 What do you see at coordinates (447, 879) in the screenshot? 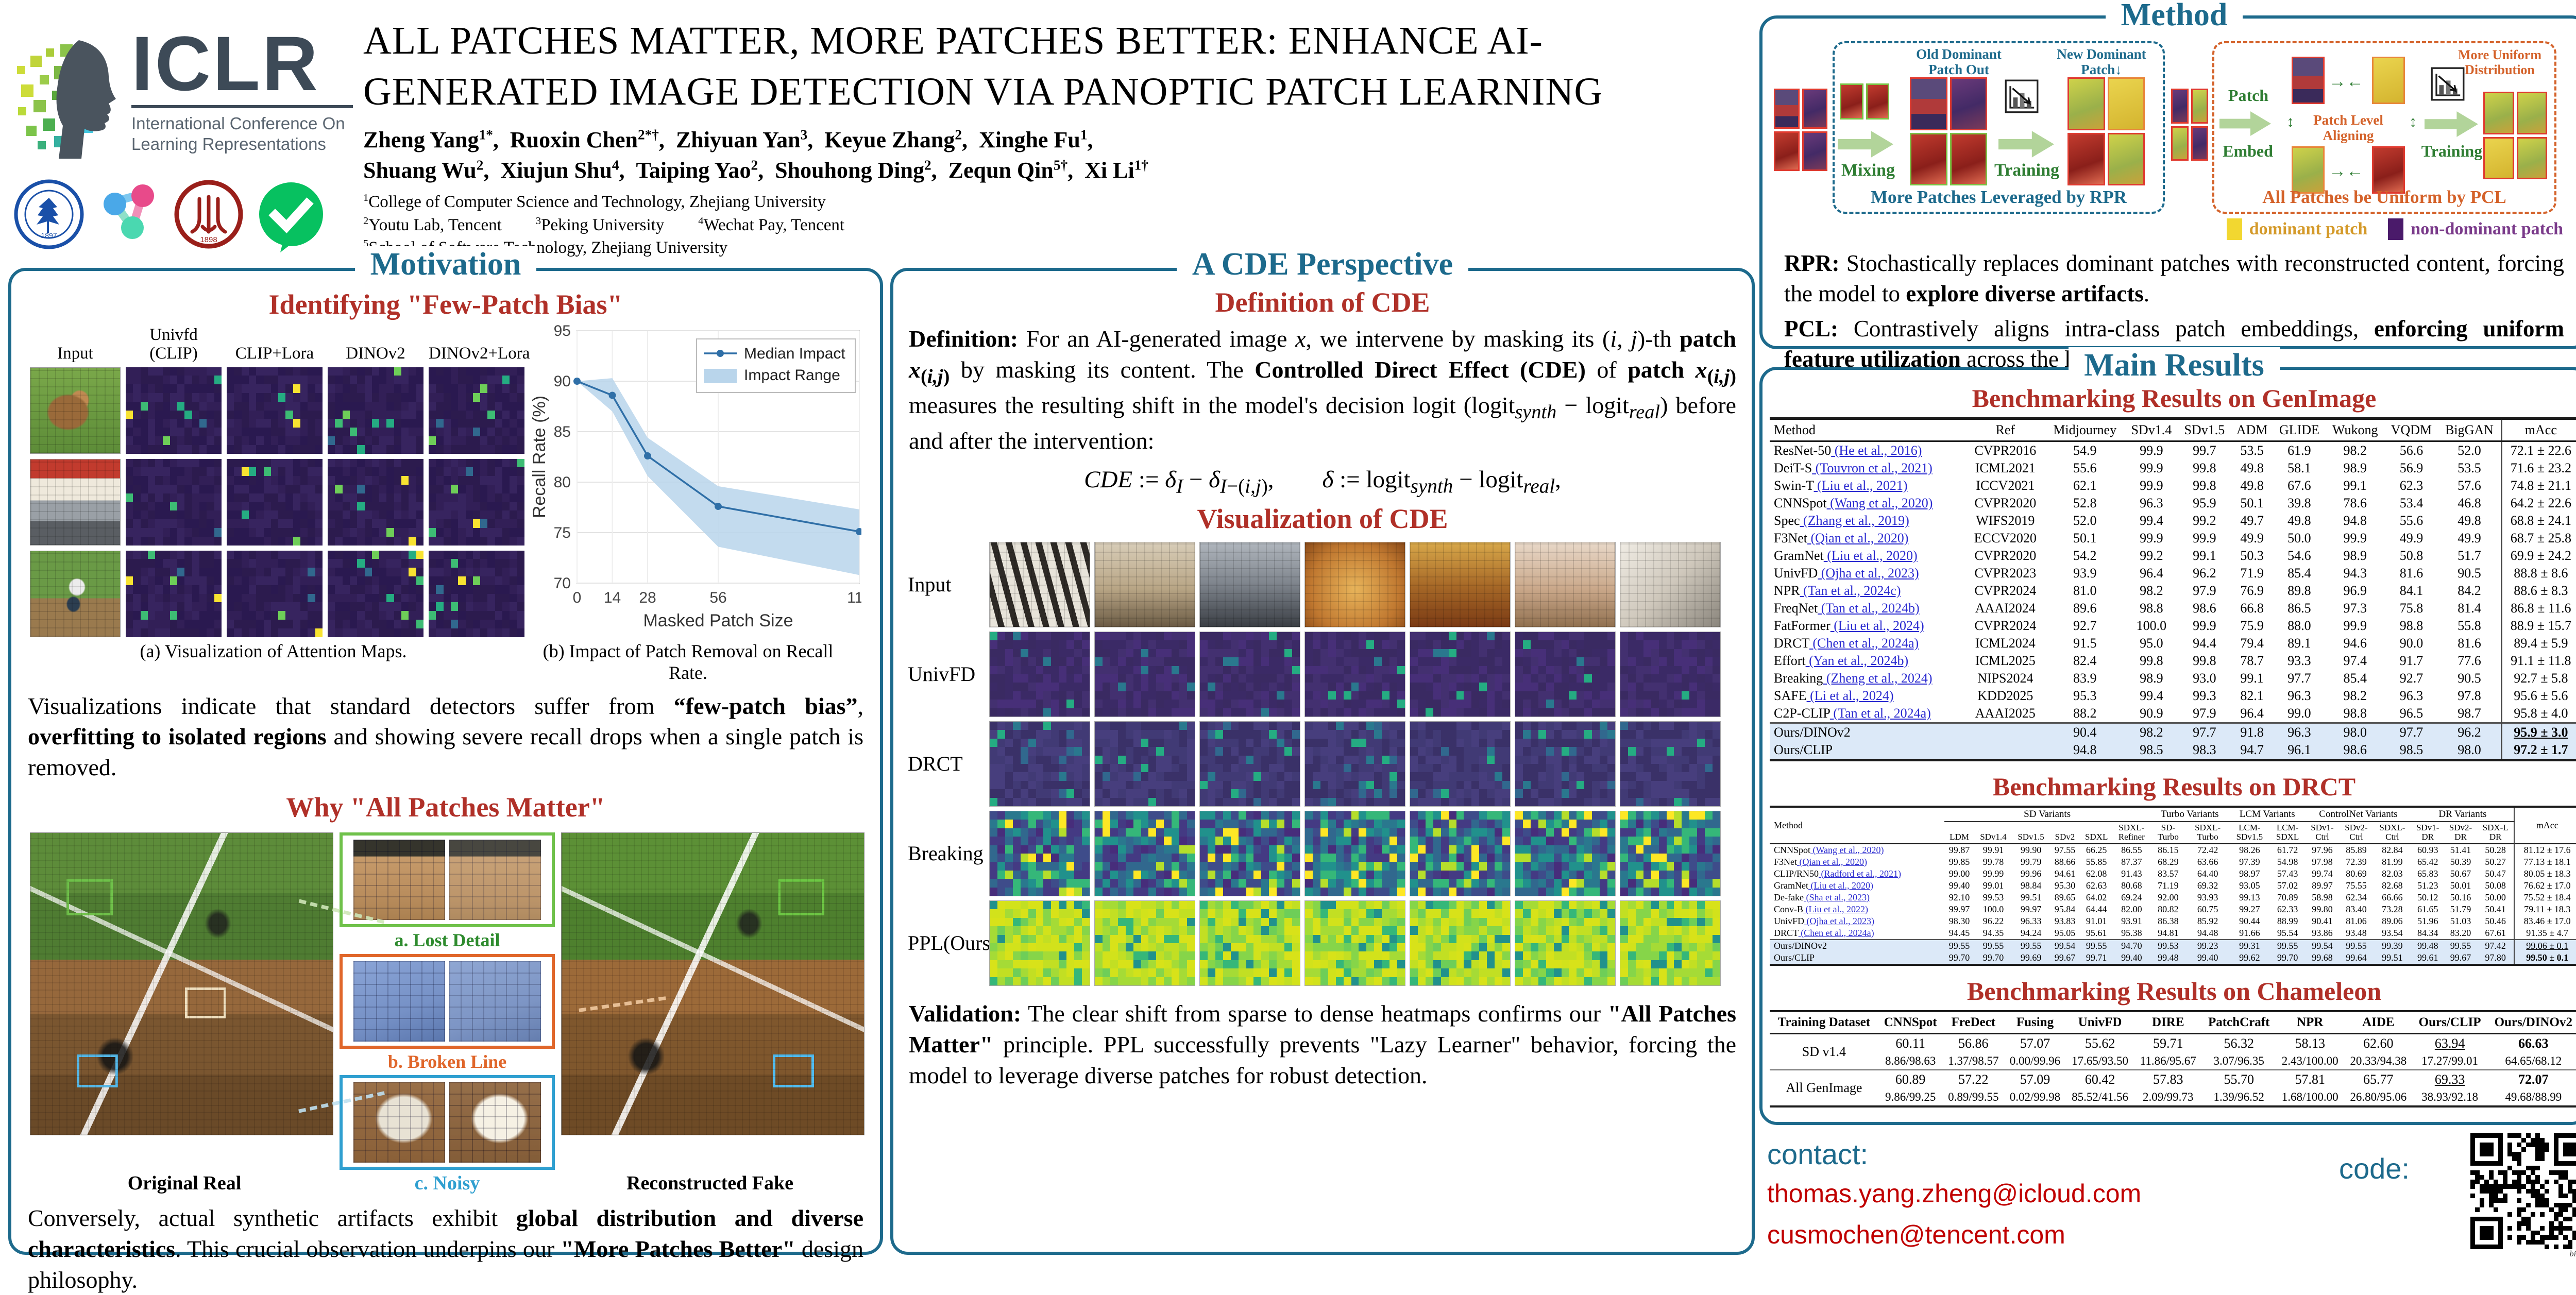
I see `callout-lost-detail` at bounding box center [447, 879].